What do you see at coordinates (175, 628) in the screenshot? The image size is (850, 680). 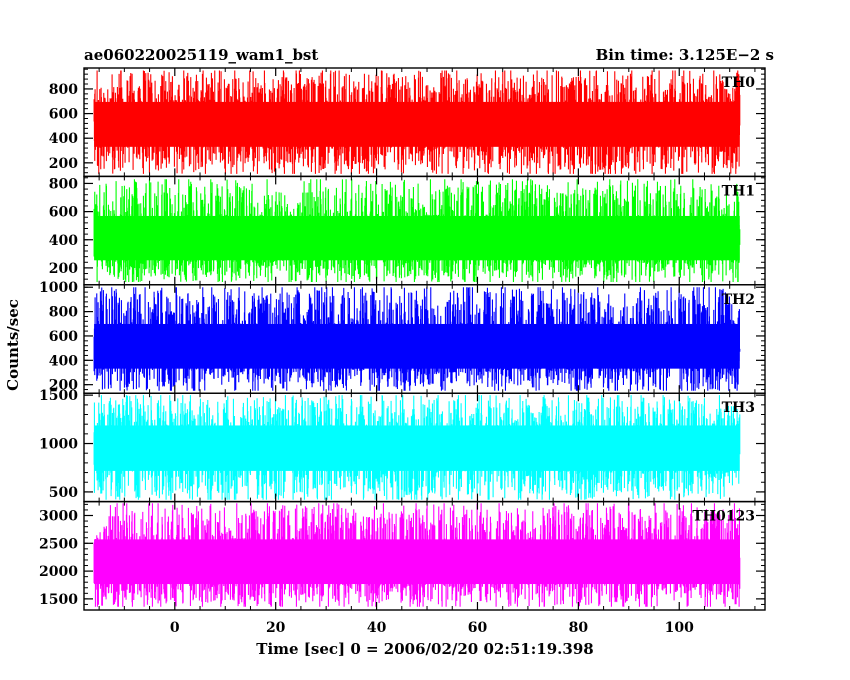 I see `x-tick-label: 0` at bounding box center [175, 628].